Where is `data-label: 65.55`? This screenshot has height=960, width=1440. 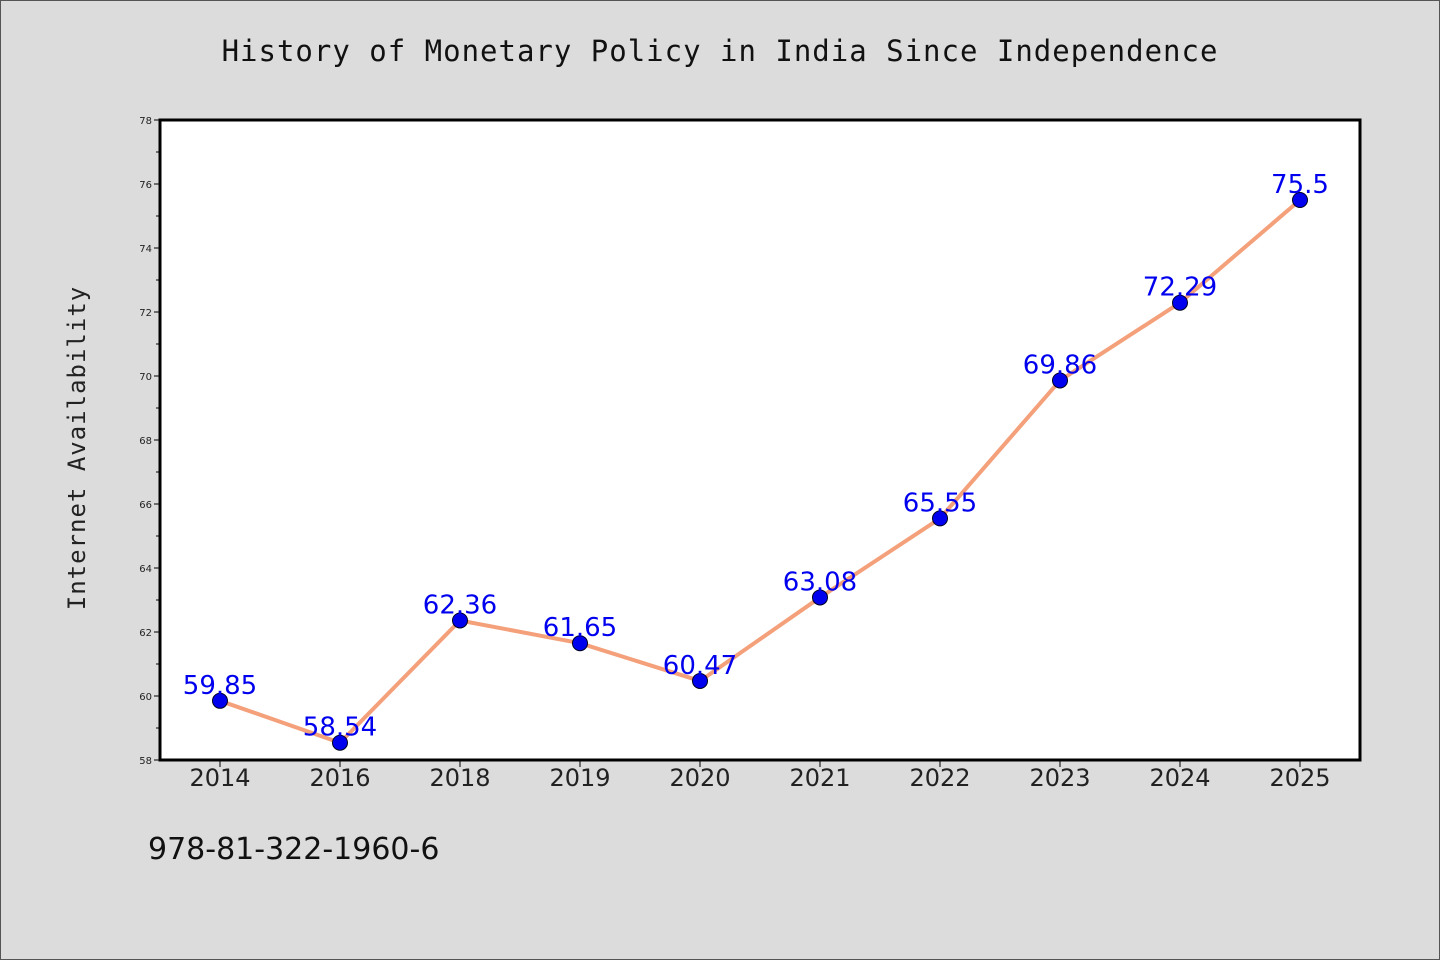
data-label: 65.55 is located at coordinates (940, 503).